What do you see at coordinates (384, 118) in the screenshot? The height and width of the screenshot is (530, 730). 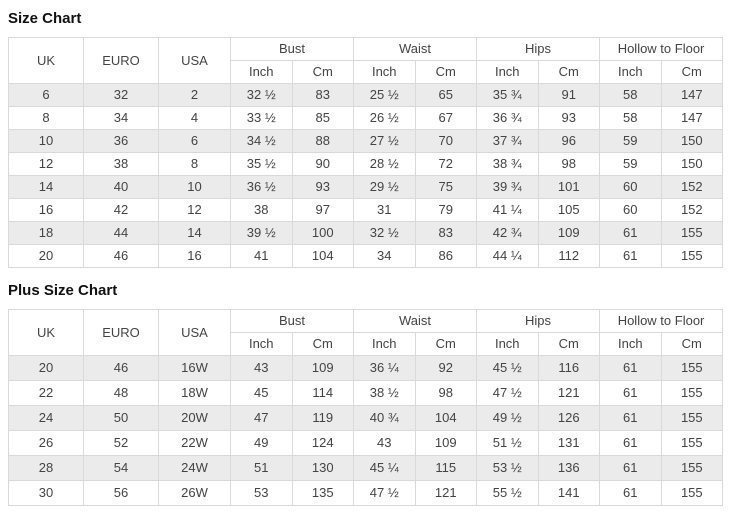 I see `table-cell: 26 ½` at bounding box center [384, 118].